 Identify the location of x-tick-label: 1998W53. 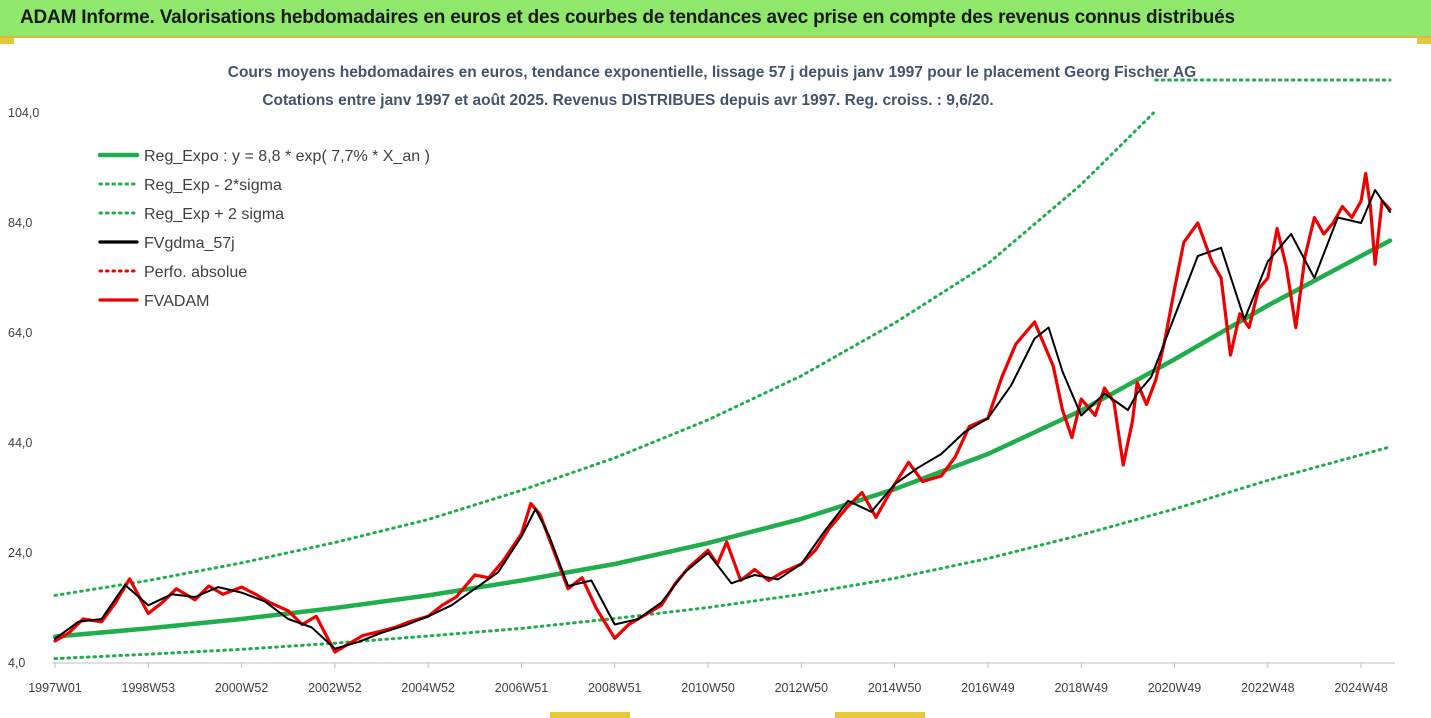
(149, 688).